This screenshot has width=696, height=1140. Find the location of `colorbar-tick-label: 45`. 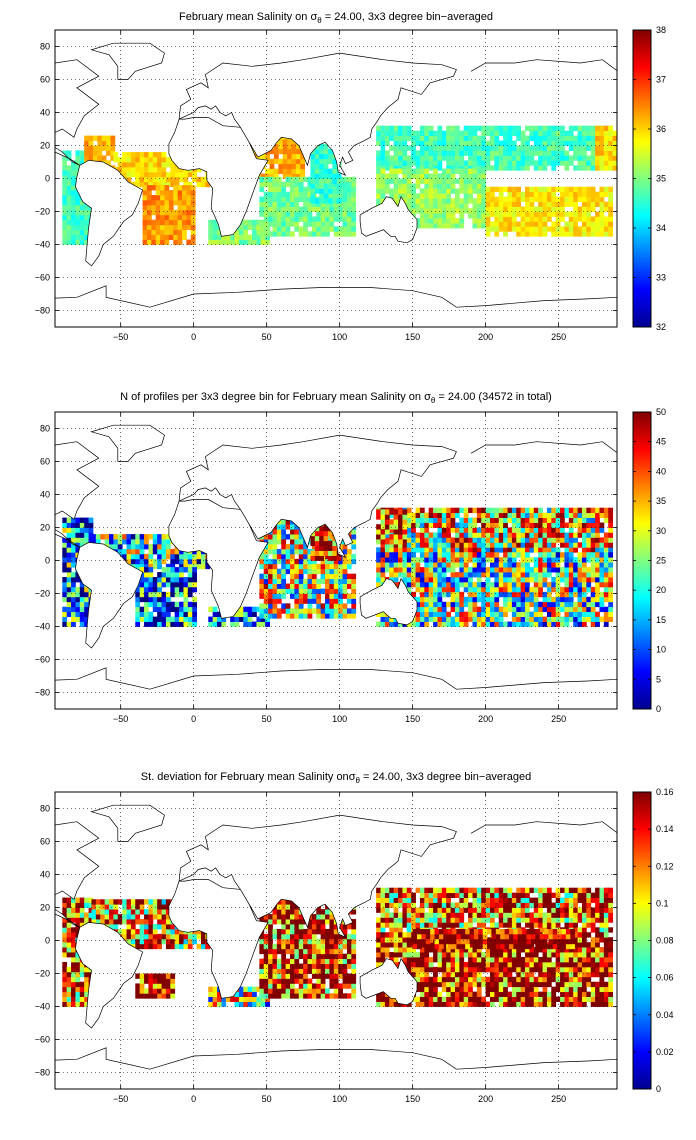

colorbar-tick-label: 45 is located at coordinates (661, 442).